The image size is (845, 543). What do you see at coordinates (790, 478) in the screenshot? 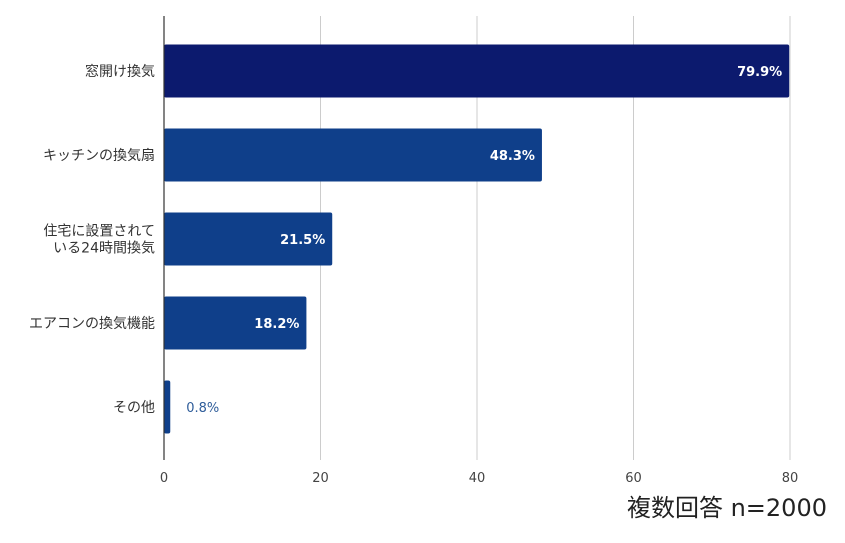
I see `x-tick-80: 80` at bounding box center [790, 478].